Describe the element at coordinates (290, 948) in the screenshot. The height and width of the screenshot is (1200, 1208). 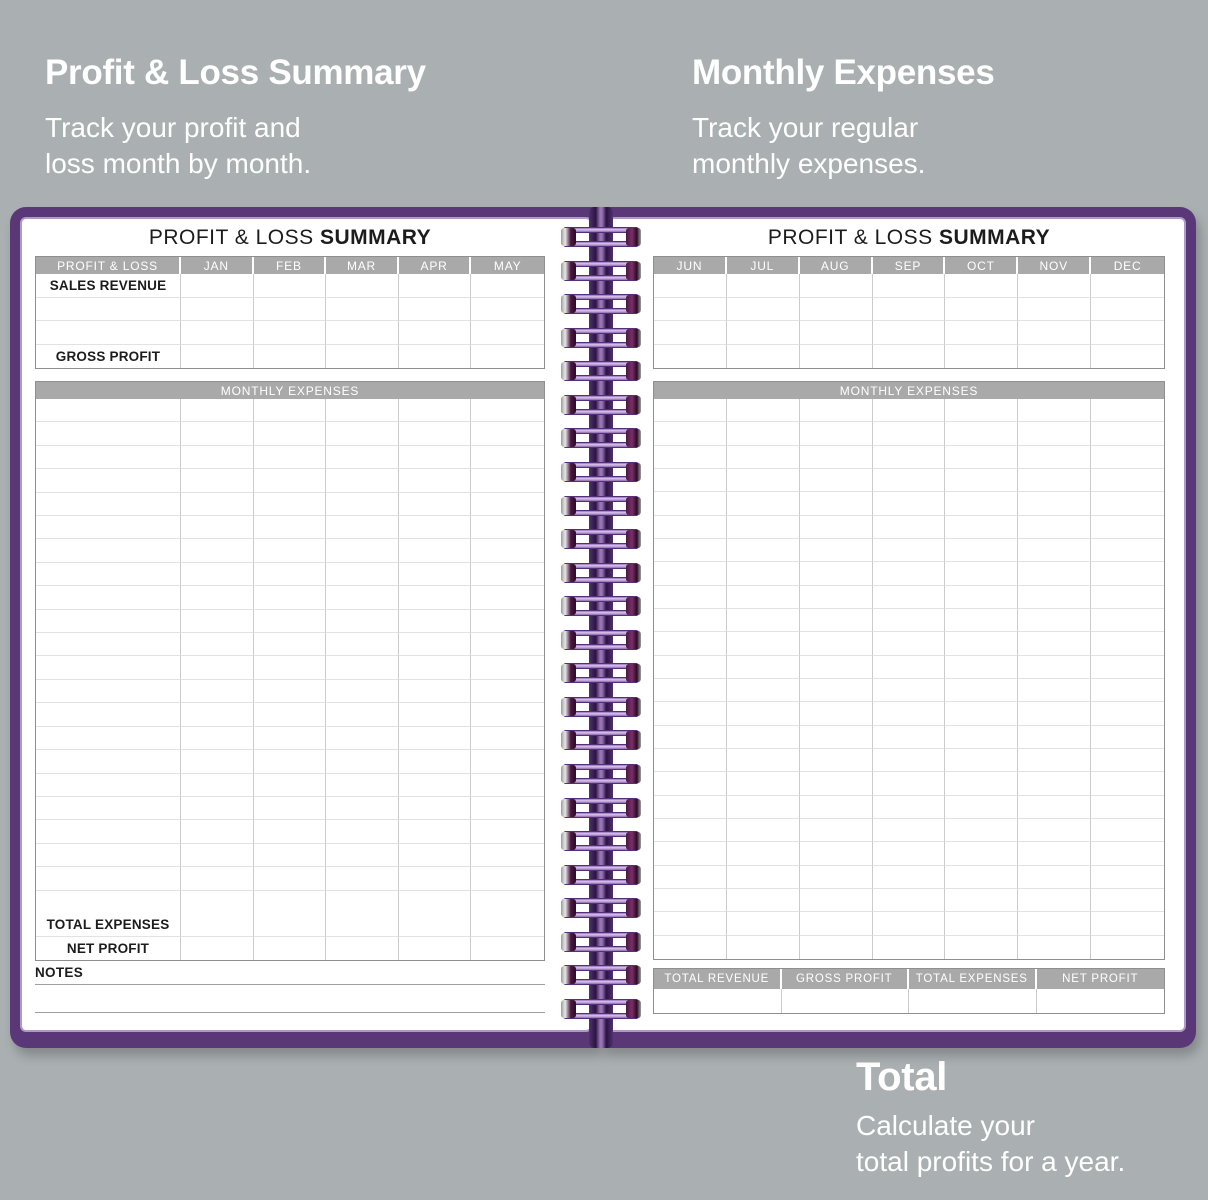
I see `table-row-net-profit: NET PROFIT` at that location.